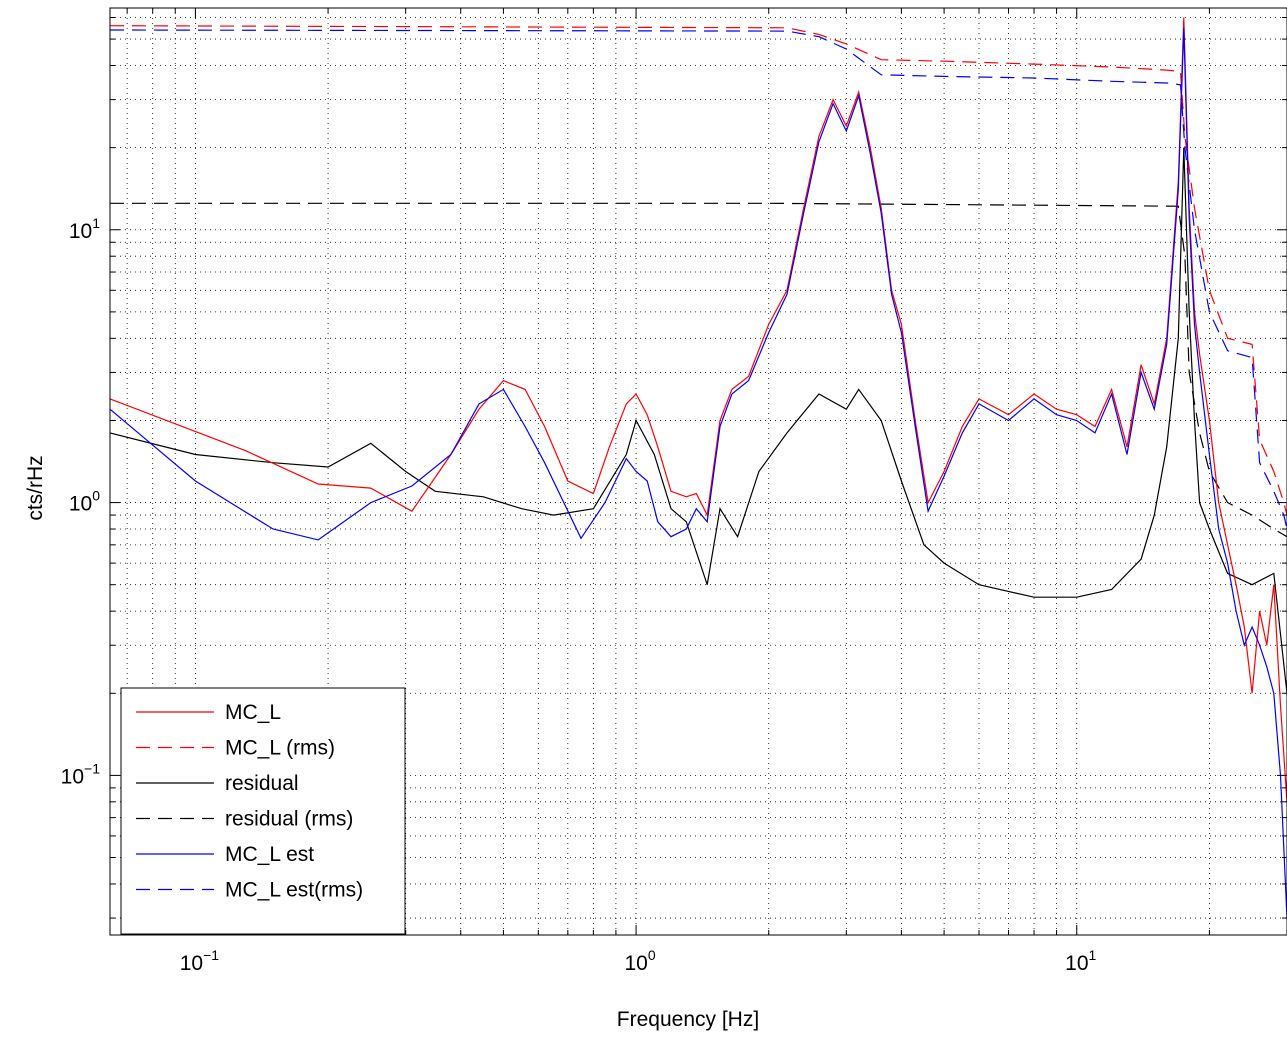  I want to click on y-tick-label: 10⁰, so click(84, 502).